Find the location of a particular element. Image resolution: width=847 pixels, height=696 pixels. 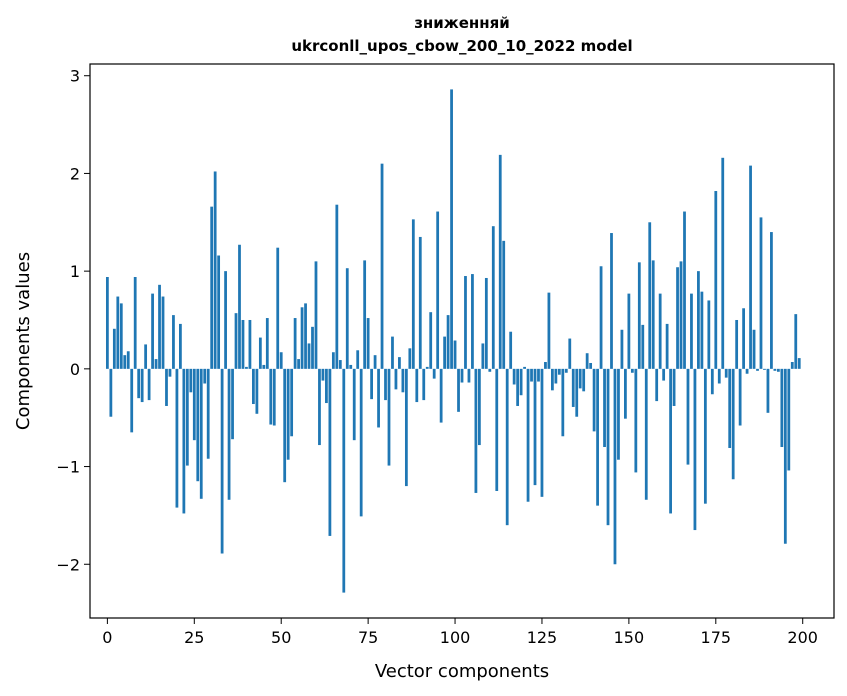

y-axis-label: Components values is located at coordinates (23, 341).